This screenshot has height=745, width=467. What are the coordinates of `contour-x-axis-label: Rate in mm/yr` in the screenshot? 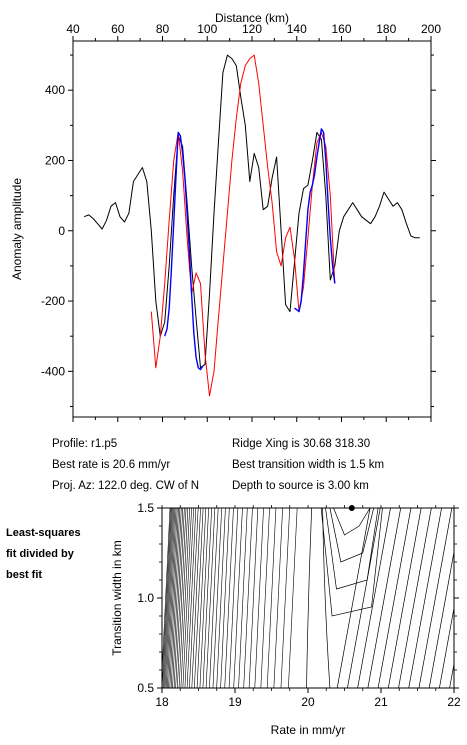 It's located at (308, 730).